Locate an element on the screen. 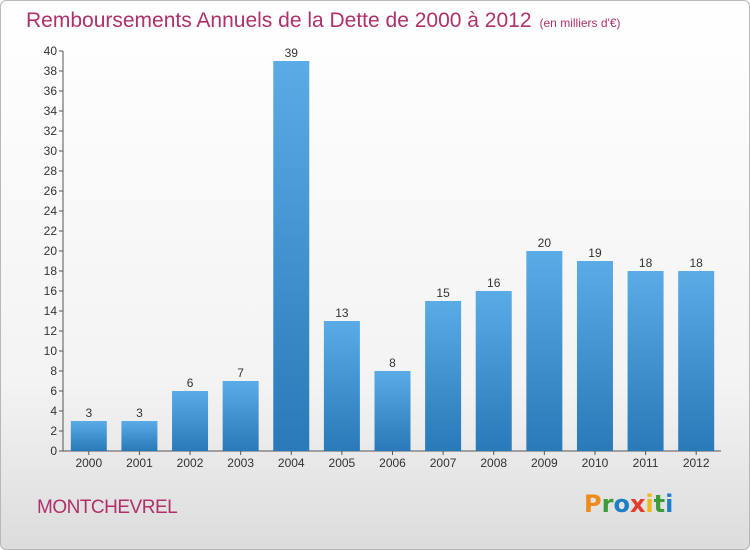 This screenshot has height=550, width=750. commune-name: MONTCHEVREL is located at coordinates (107, 507).